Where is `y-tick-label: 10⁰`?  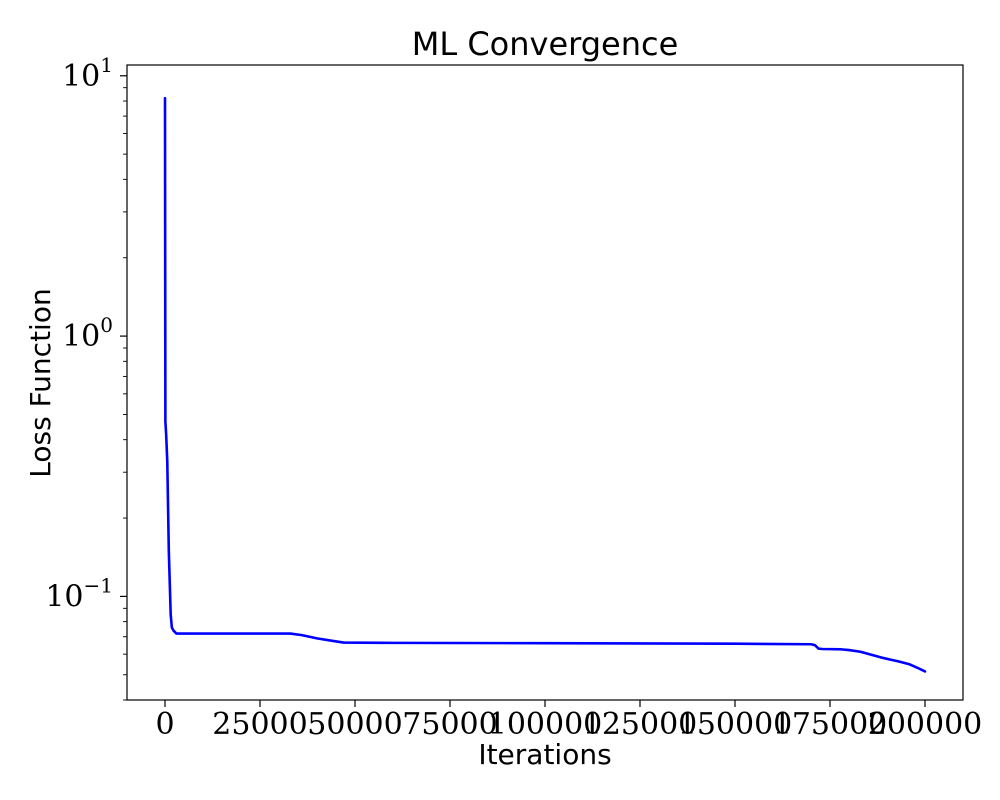 y-tick-label: 10⁰ is located at coordinates (87, 333).